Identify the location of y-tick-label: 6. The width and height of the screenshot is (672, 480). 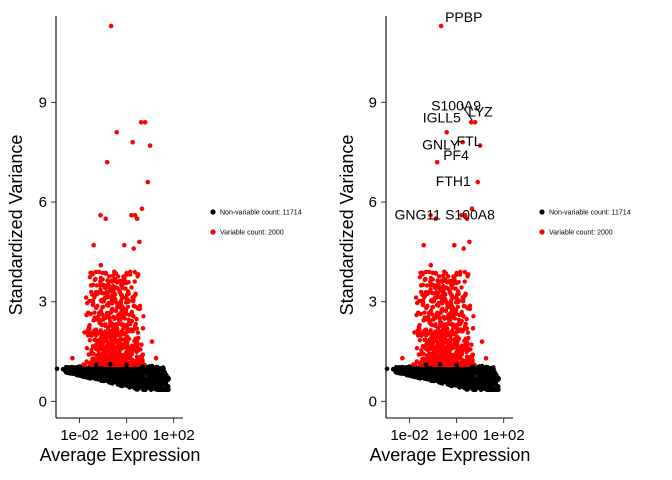
(43, 202).